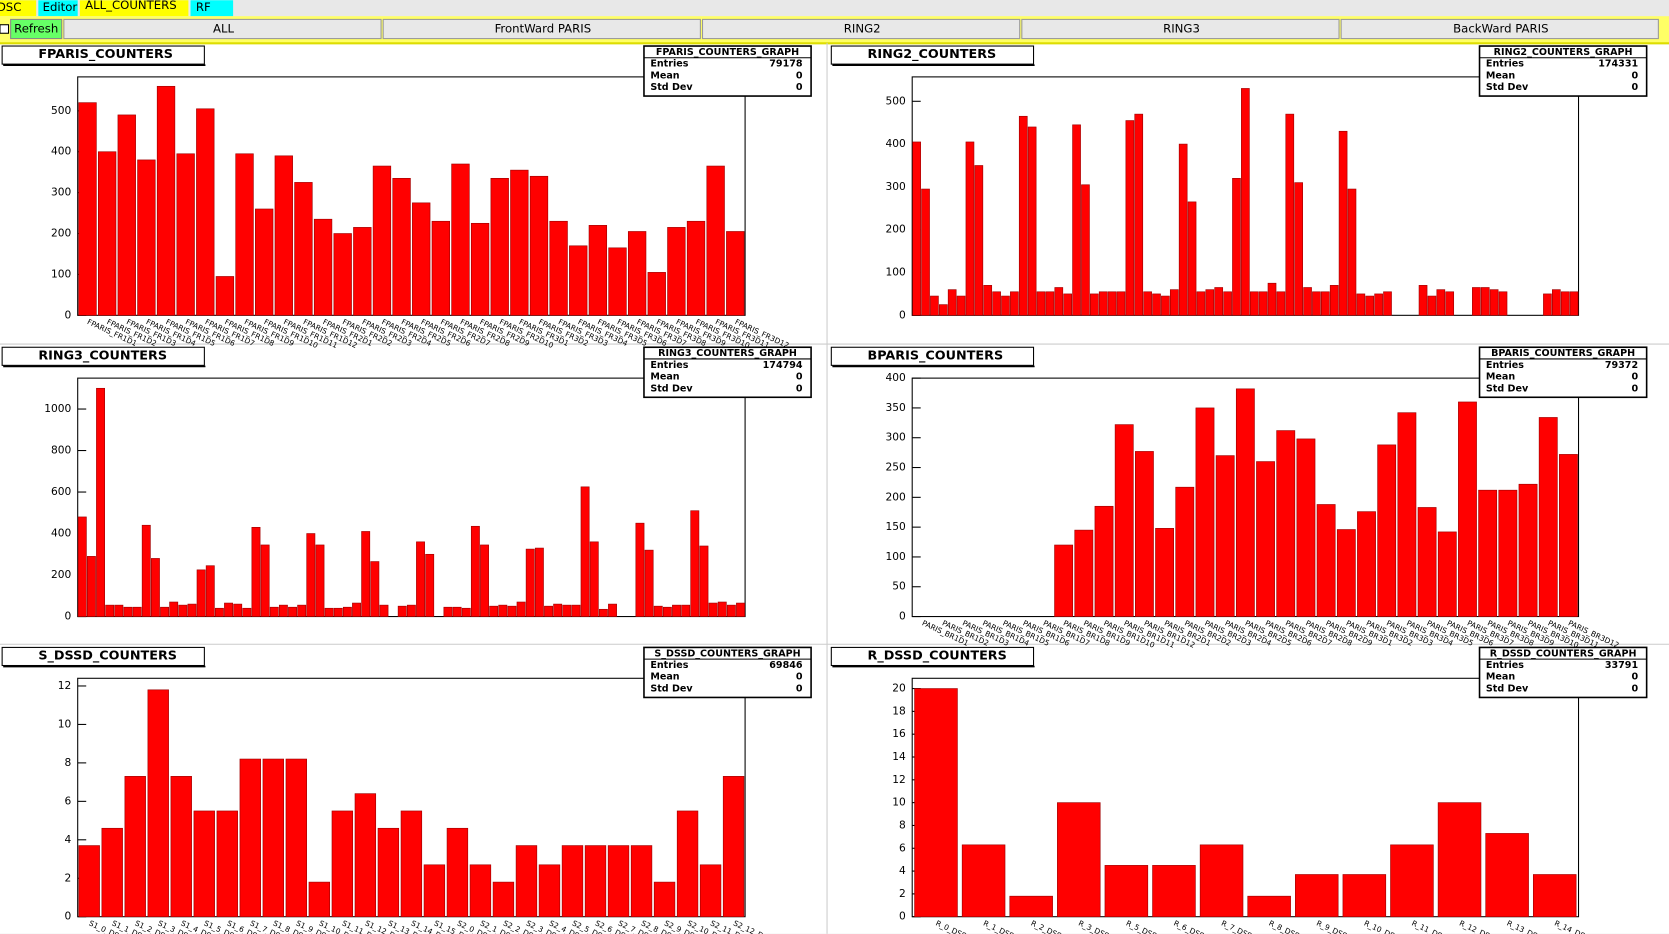 This screenshot has width=1669, height=934. I want to click on checkbox, so click(5, 29).